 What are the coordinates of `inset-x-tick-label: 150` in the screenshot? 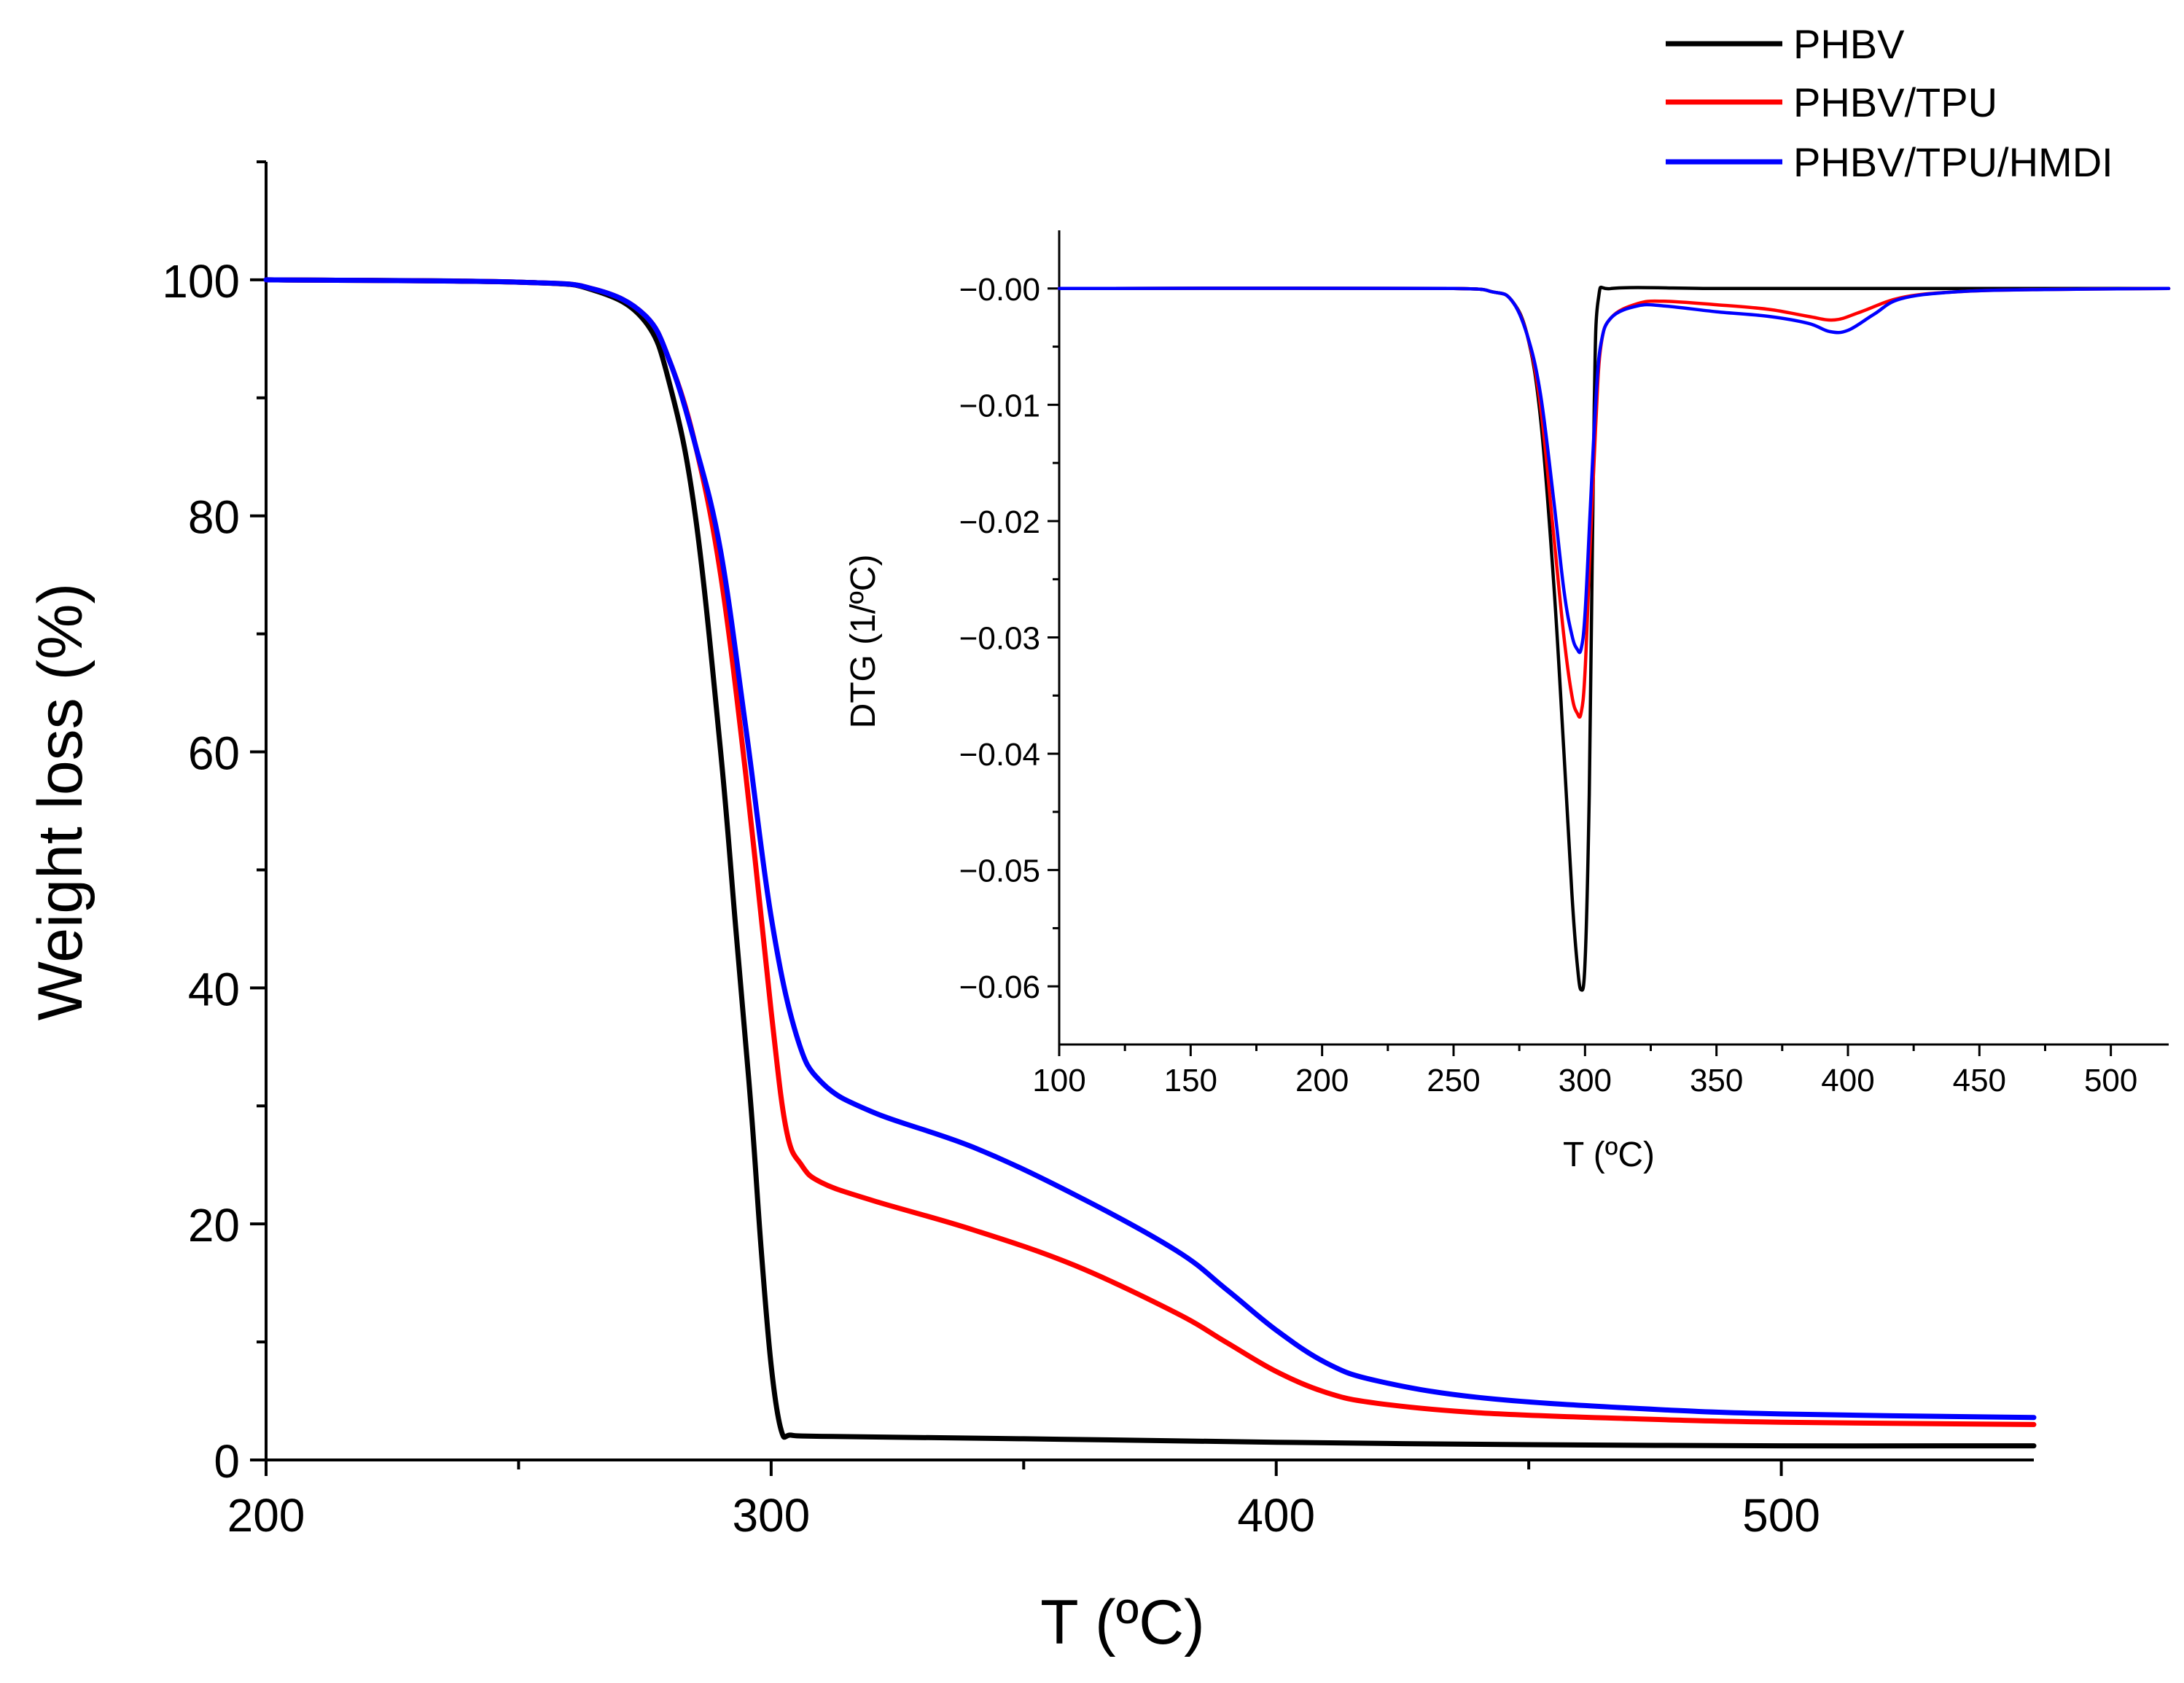 It's located at (1190, 1080).